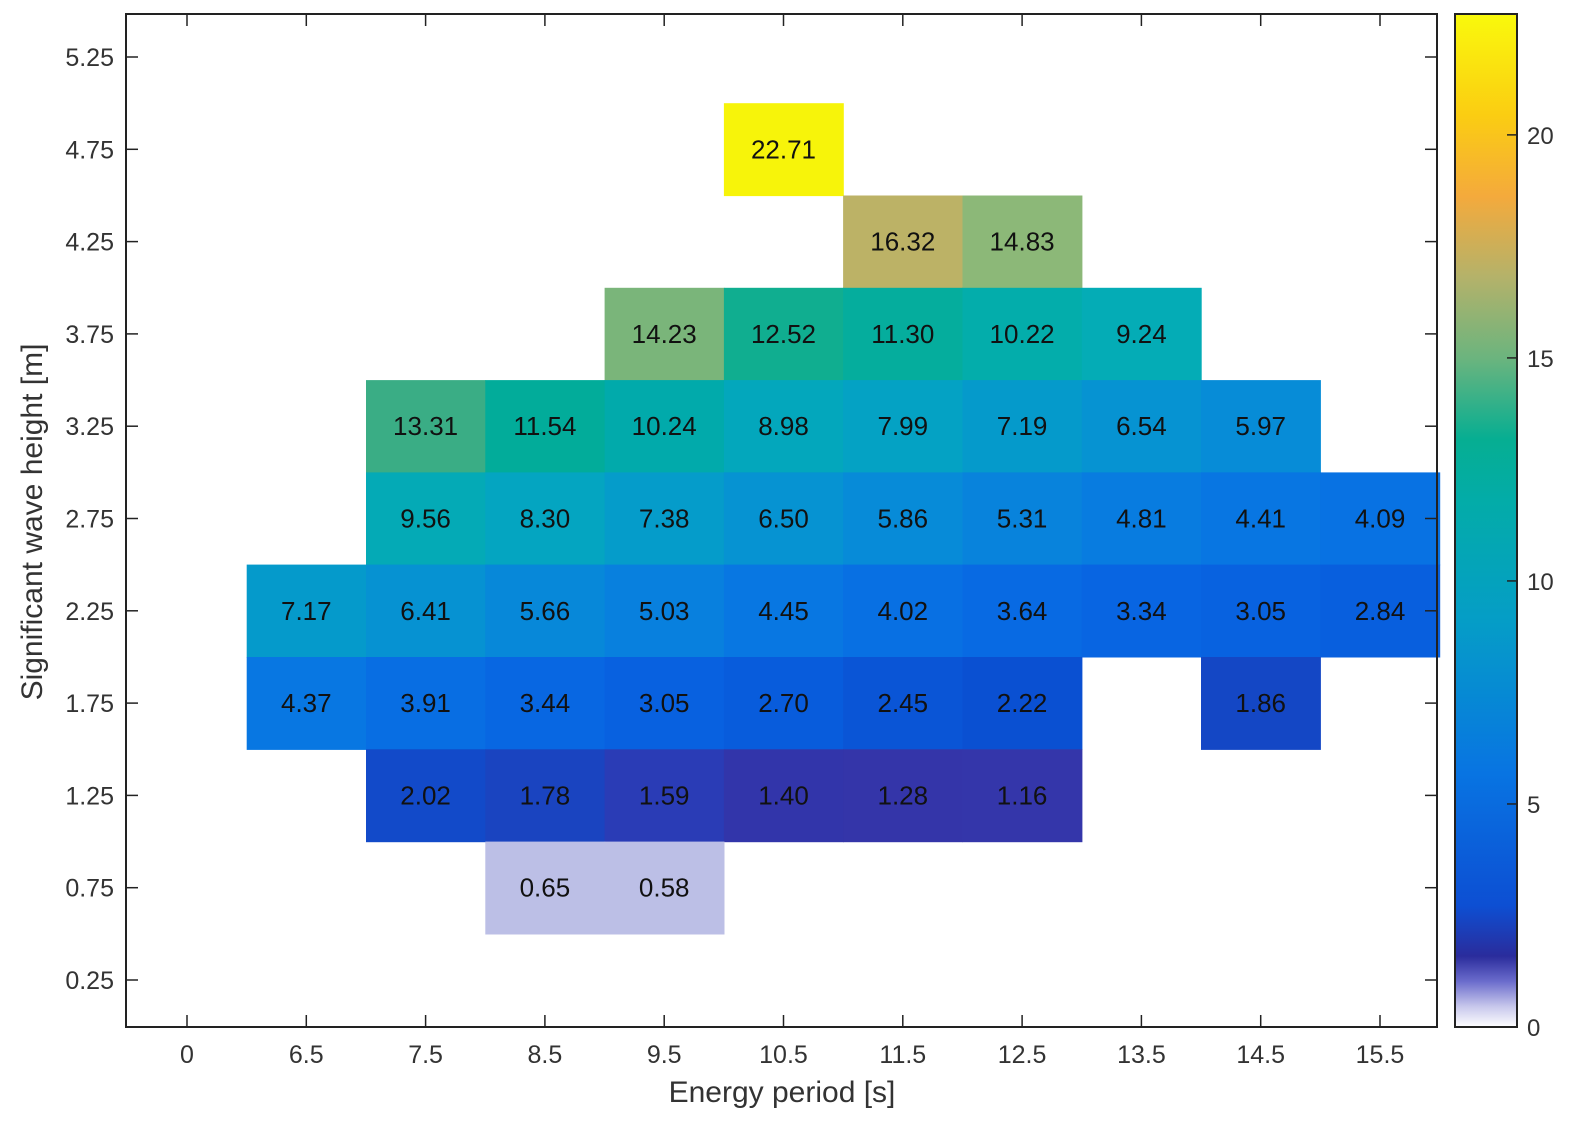 The height and width of the screenshot is (1146, 1596). Describe the element at coordinates (783, 795) in the screenshot. I see `cell-value-label: 1.40` at that location.